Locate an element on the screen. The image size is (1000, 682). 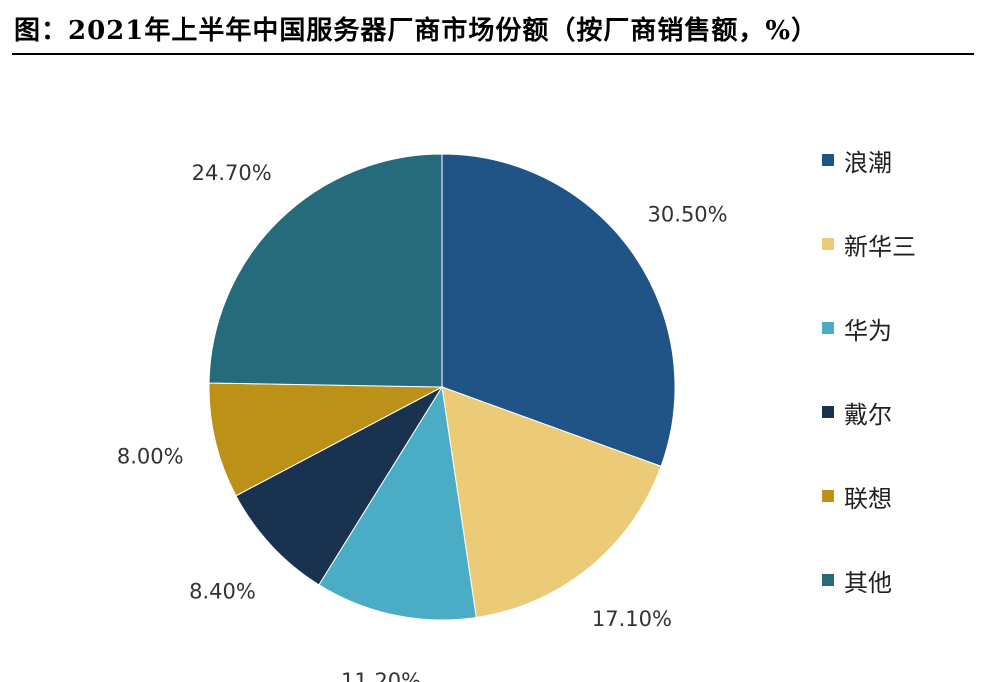
legend-item-5: 联想 is located at coordinates (857, 496).